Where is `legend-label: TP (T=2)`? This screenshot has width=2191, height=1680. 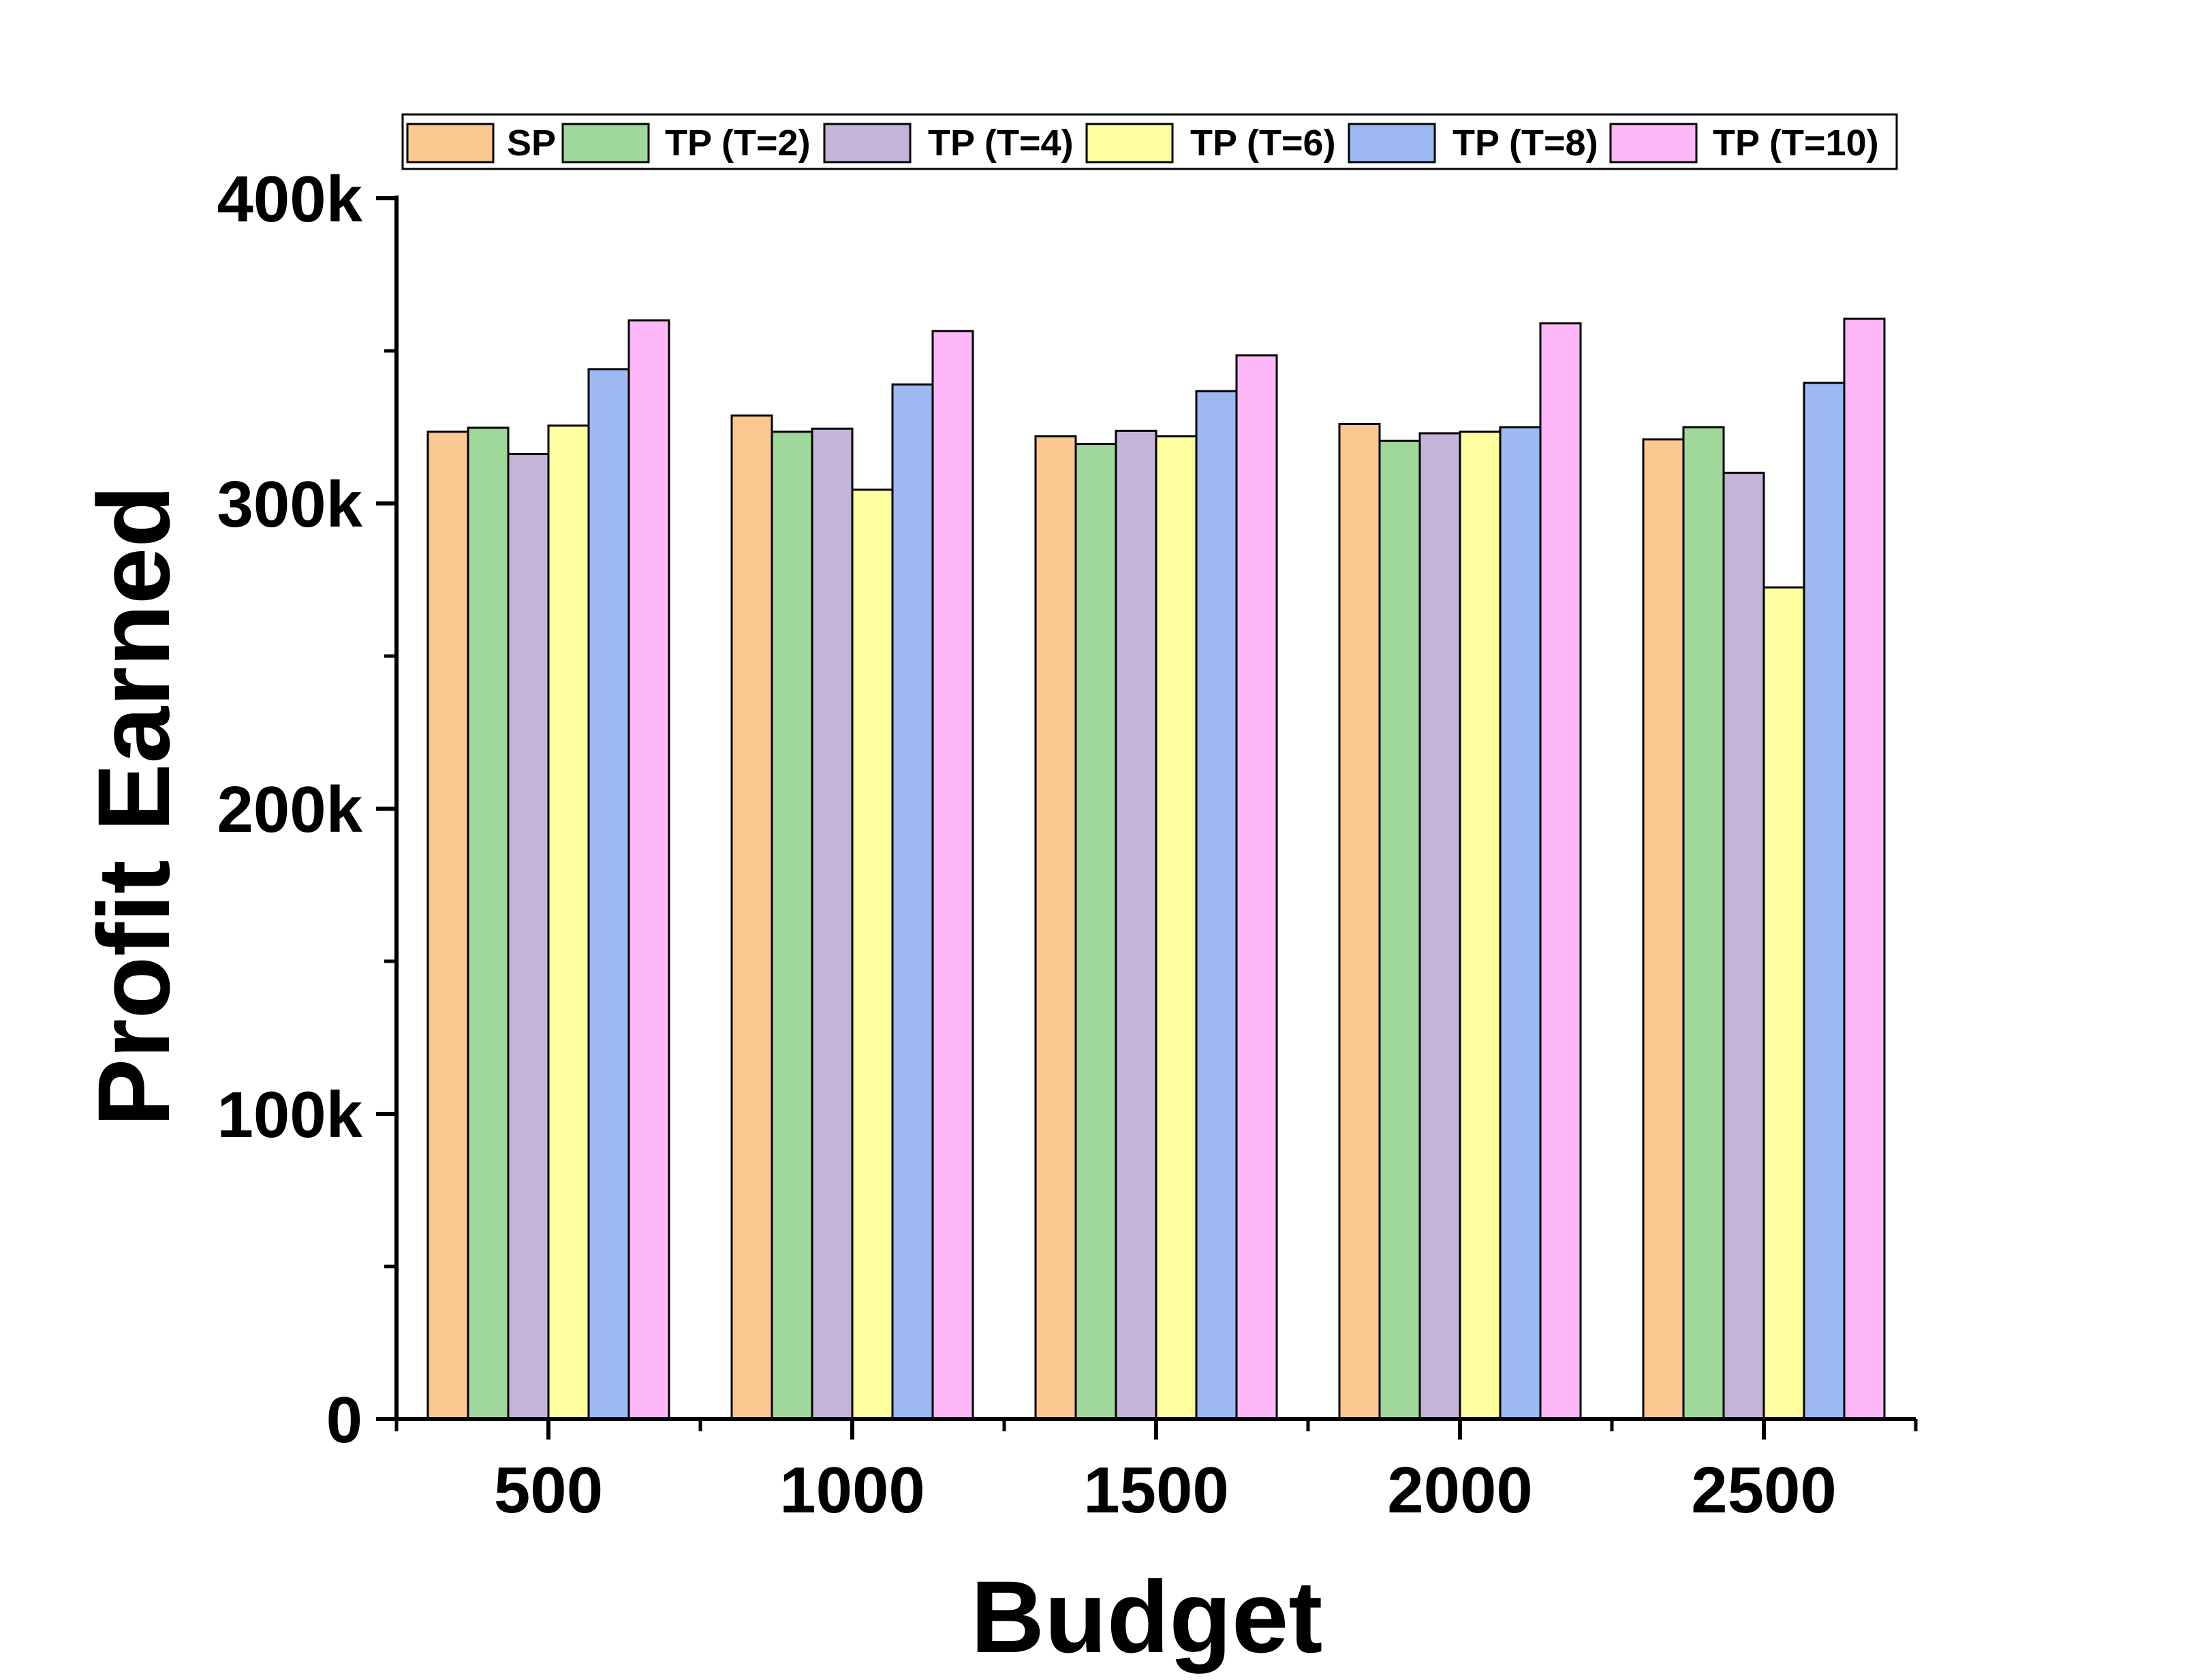
legend-label: TP (T=2) is located at coordinates (738, 143).